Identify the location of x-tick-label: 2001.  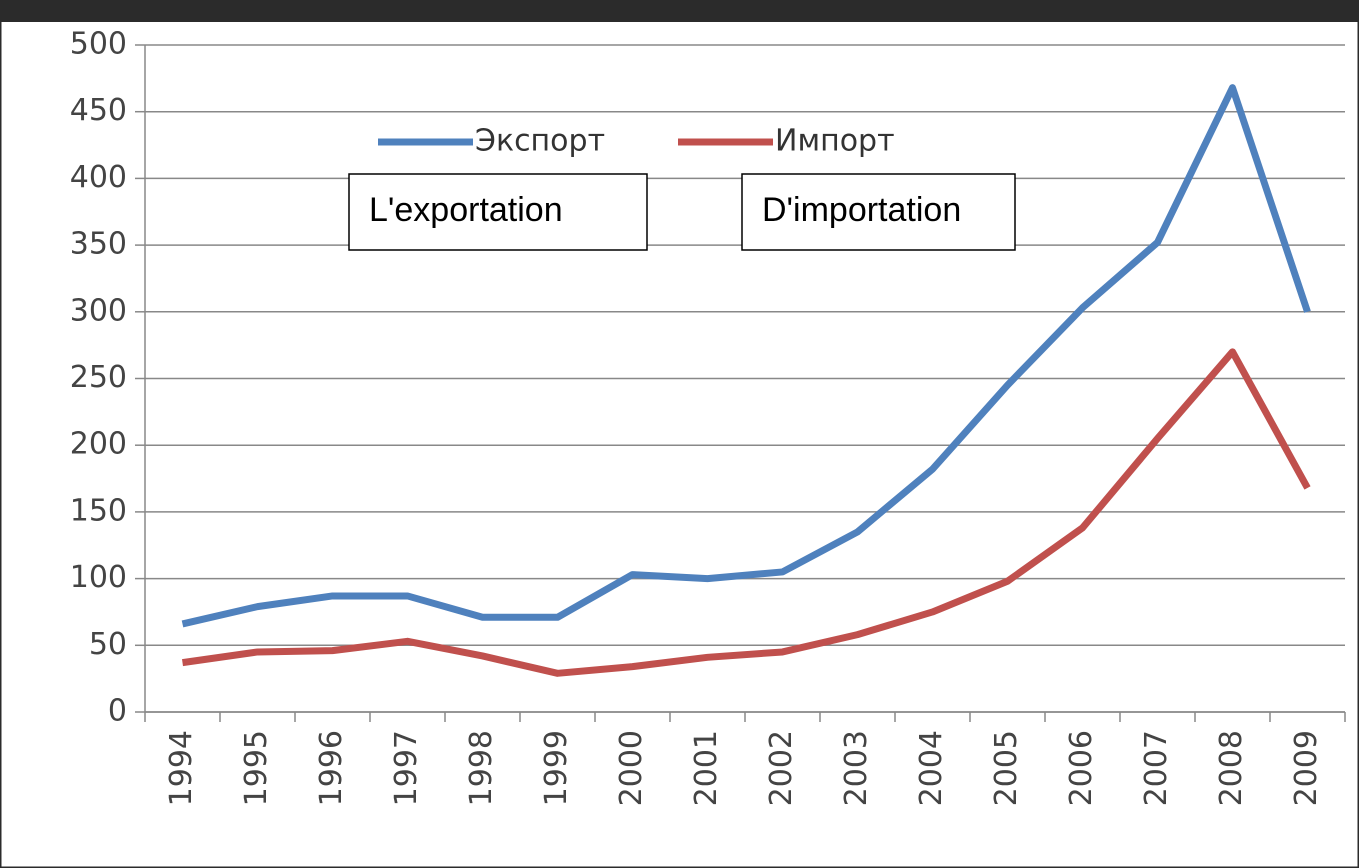
(706, 768).